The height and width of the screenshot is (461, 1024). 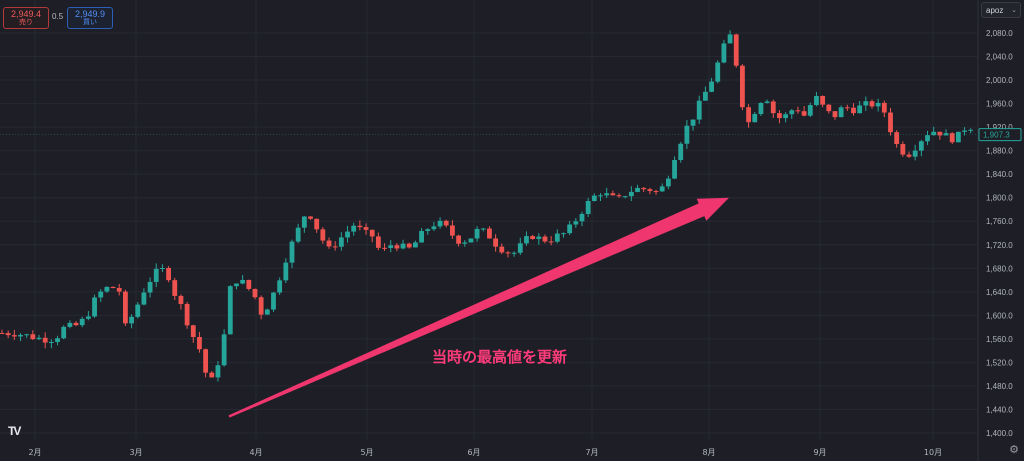 What do you see at coordinates (135, 452) in the screenshot?
I see `time-tick-label: 3月` at bounding box center [135, 452].